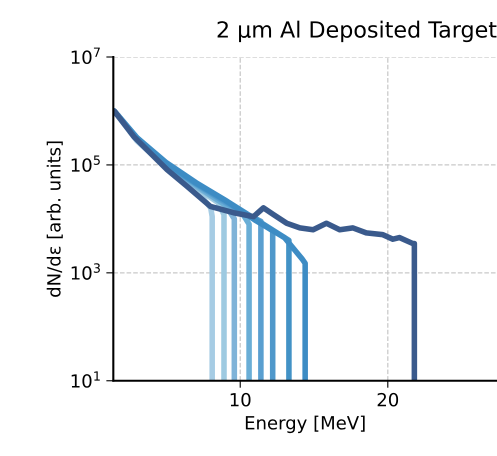  Describe the element at coordinates (86, 271) in the screenshot. I see `y-tick-label: 10$^{3}$` at that location.